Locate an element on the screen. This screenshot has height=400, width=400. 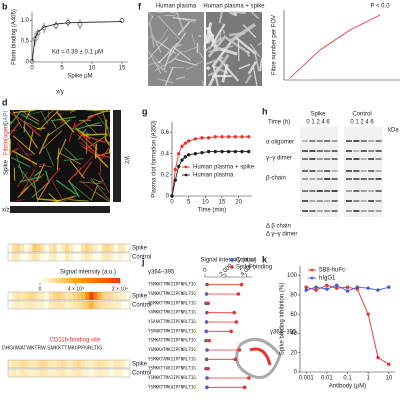
row-label: Control is located at coordinates (141, 306).